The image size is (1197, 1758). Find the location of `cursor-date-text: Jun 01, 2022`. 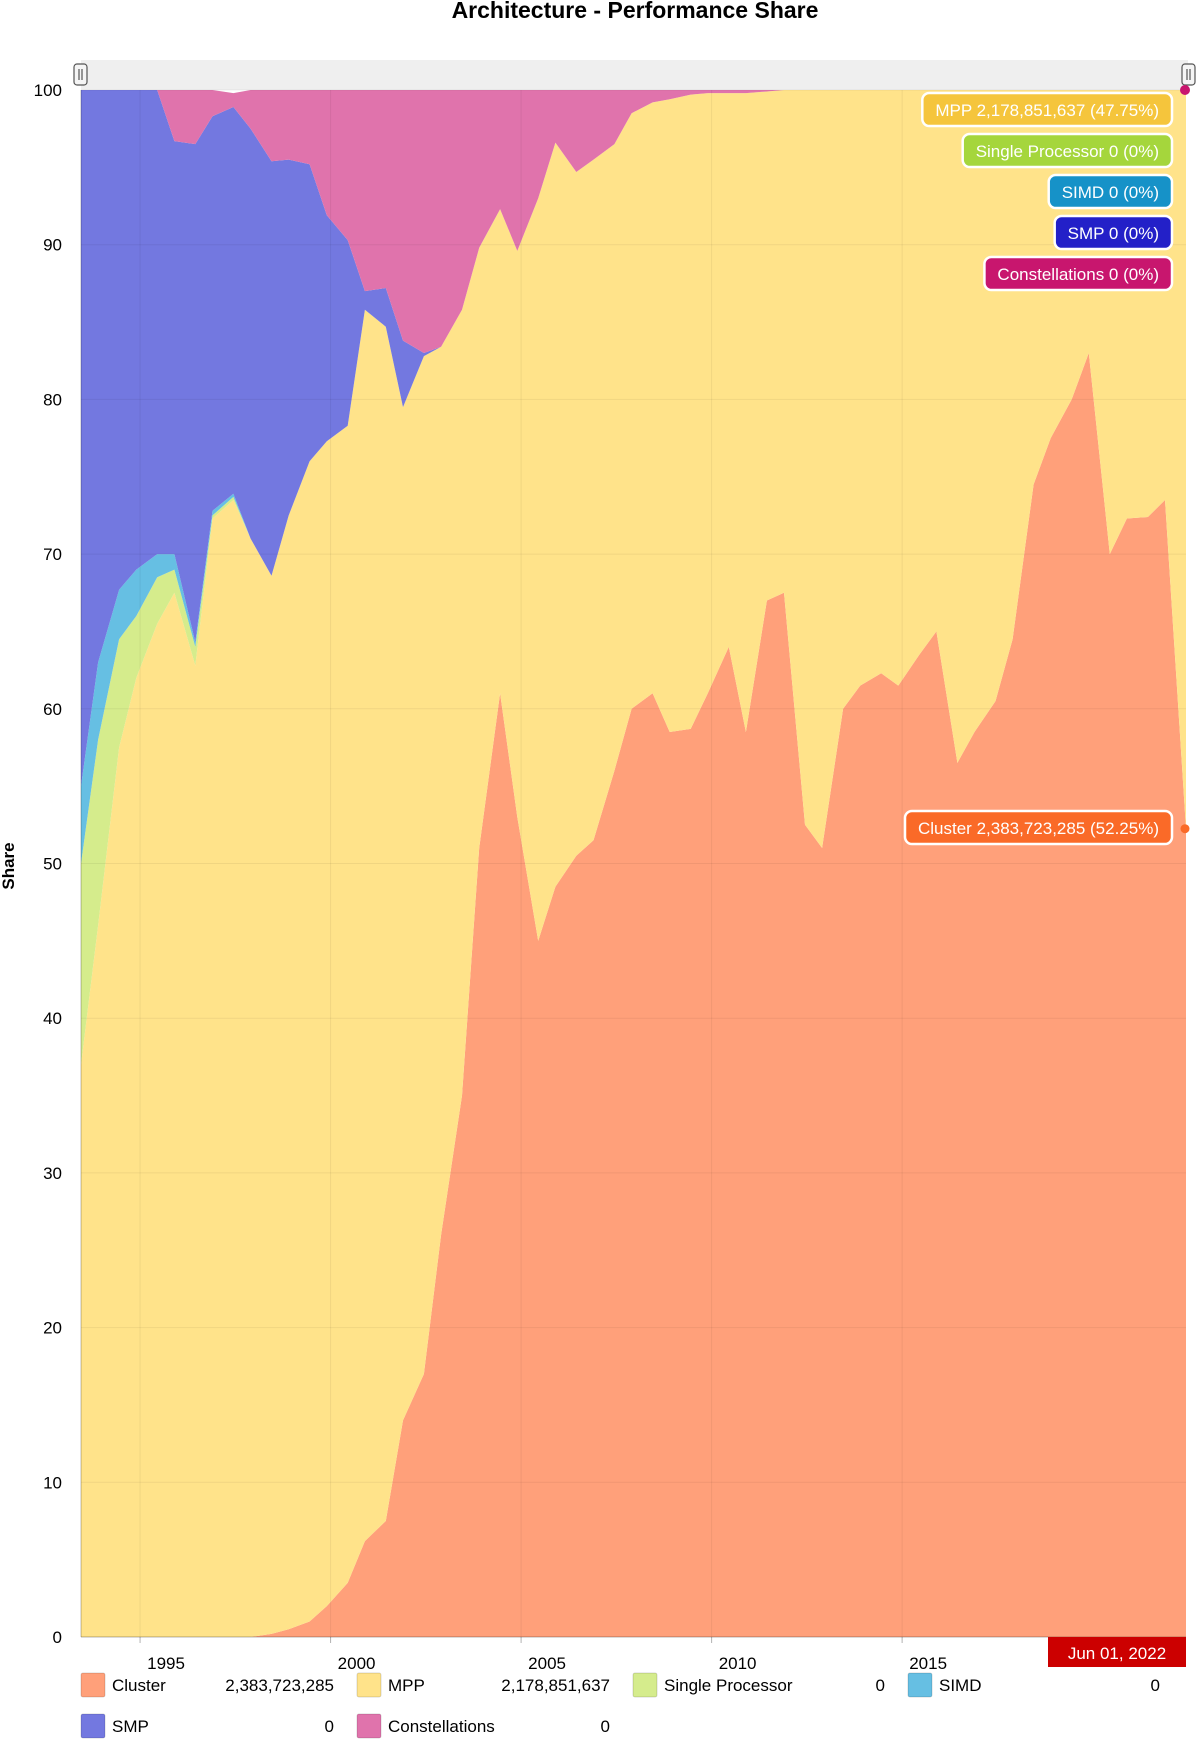

cursor-date-text: Jun 01, 2022 is located at coordinates (1117, 1653).